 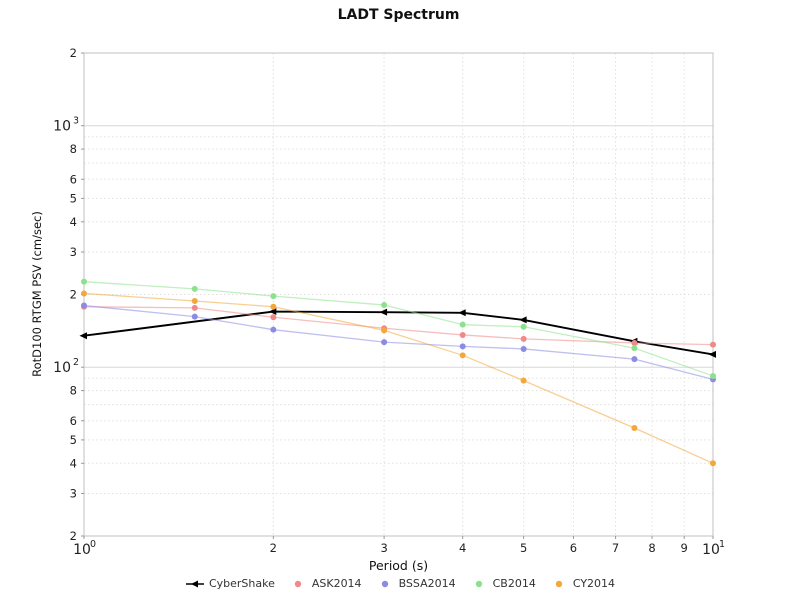 What do you see at coordinates (93, 544) in the screenshot?
I see `x-tick-exponent: 0` at bounding box center [93, 544].